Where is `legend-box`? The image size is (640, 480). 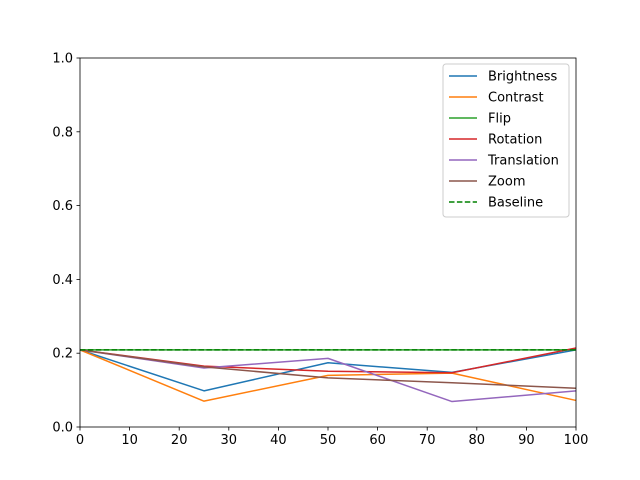 legend-box is located at coordinates (506, 140).